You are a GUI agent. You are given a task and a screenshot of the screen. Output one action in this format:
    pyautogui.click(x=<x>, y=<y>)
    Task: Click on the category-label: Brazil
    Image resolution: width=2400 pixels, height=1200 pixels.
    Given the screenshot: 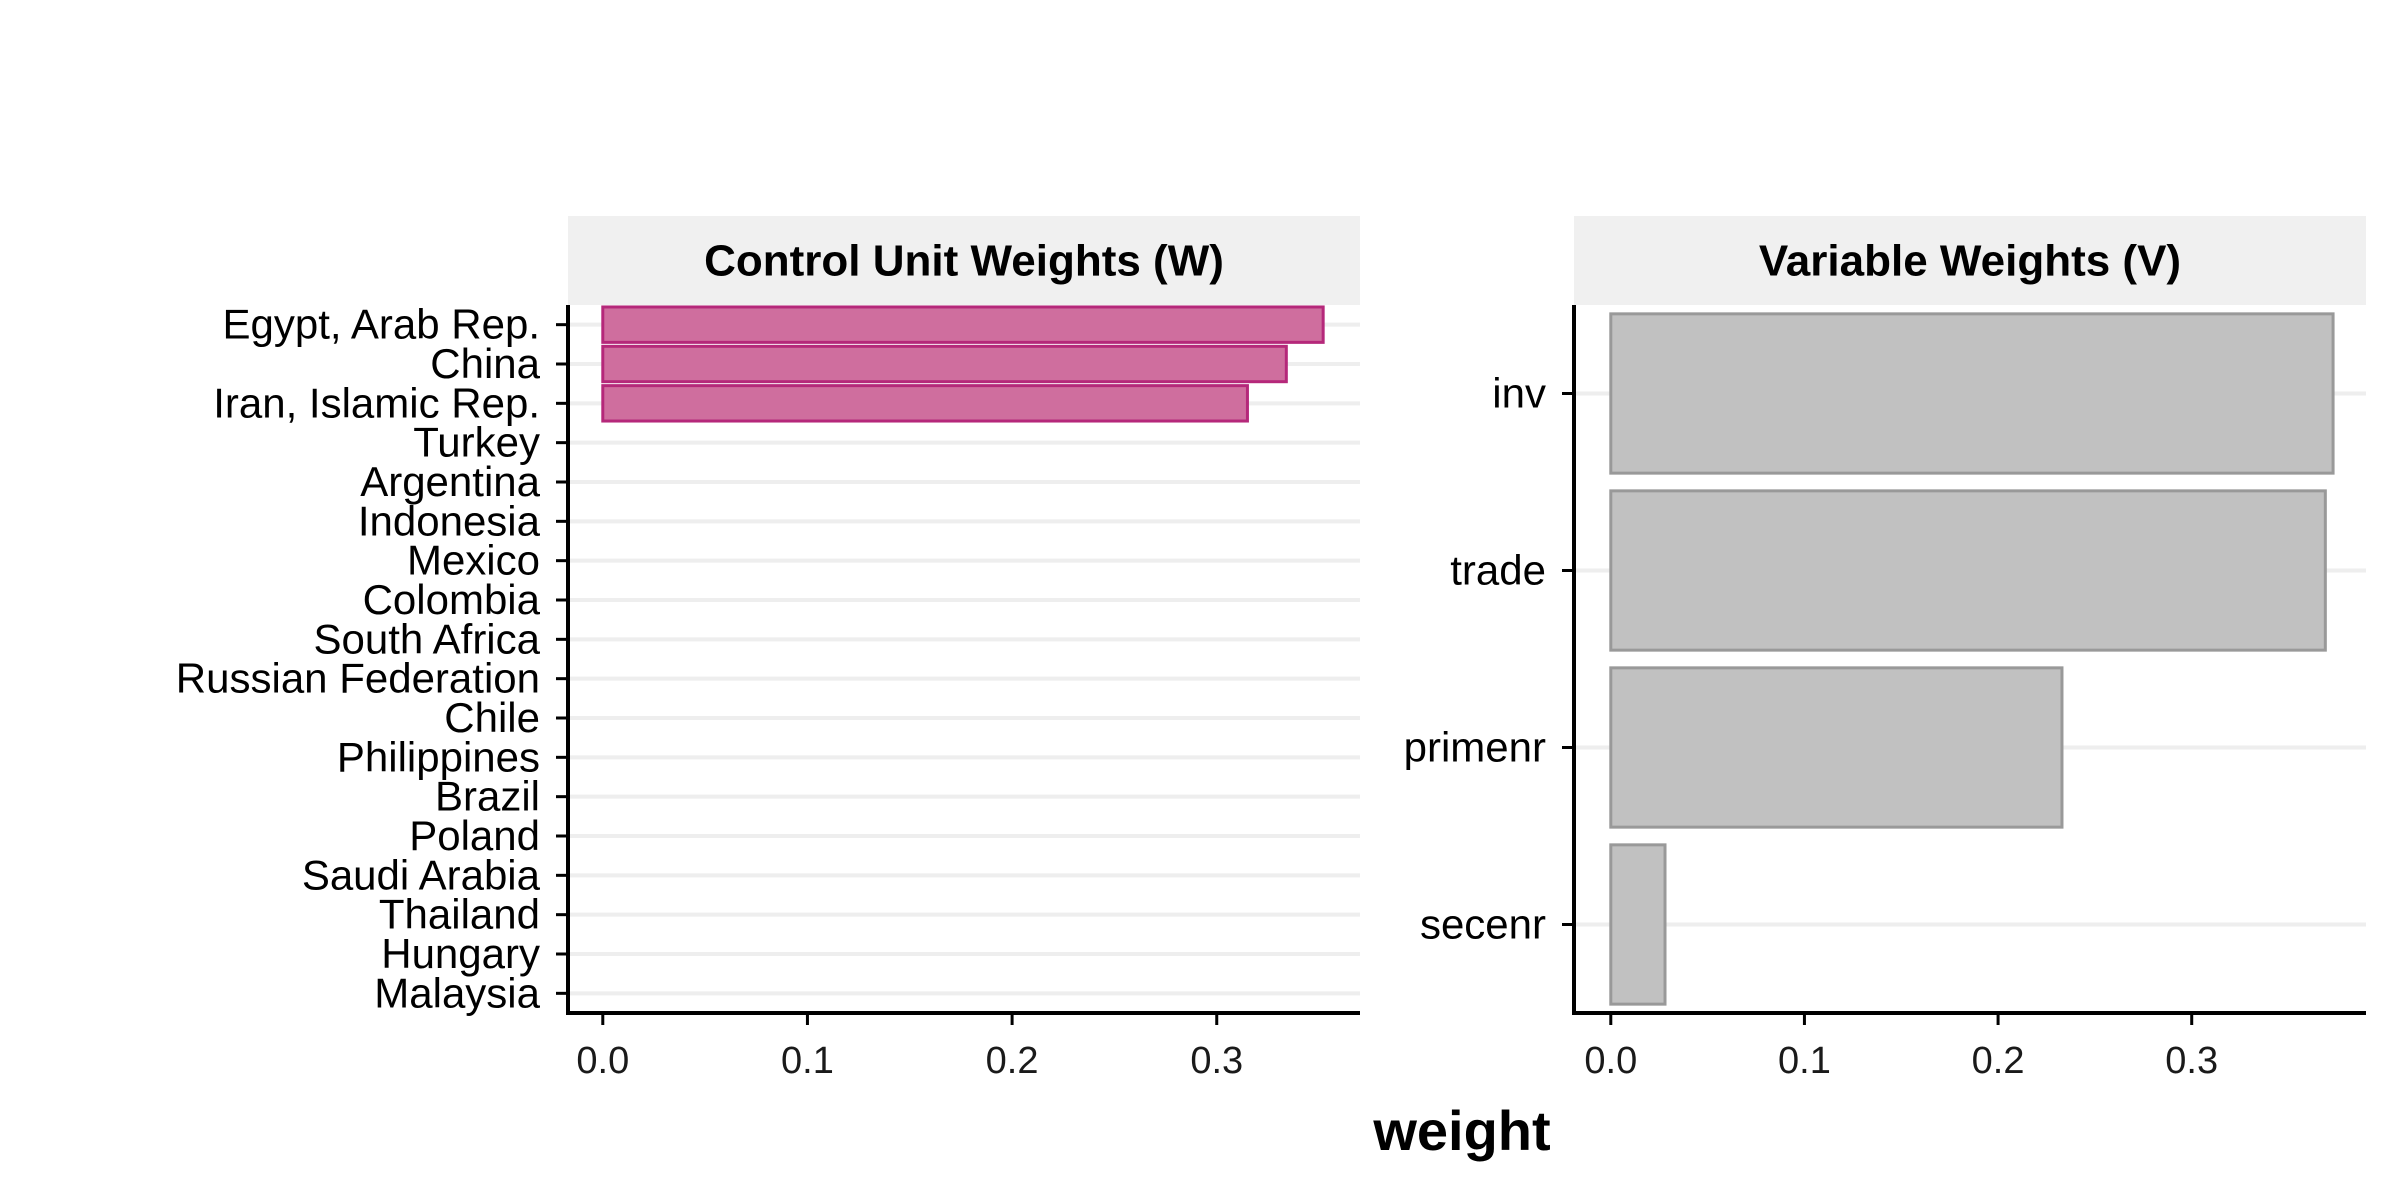 What is the action you would take?
    pyautogui.click(x=487, y=796)
    